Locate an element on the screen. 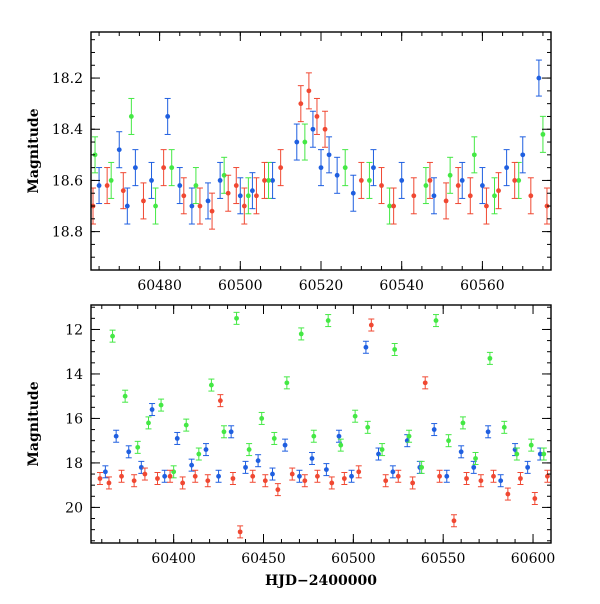 The image size is (600, 604). x-tick-label: 60500 is located at coordinates (240, 286).